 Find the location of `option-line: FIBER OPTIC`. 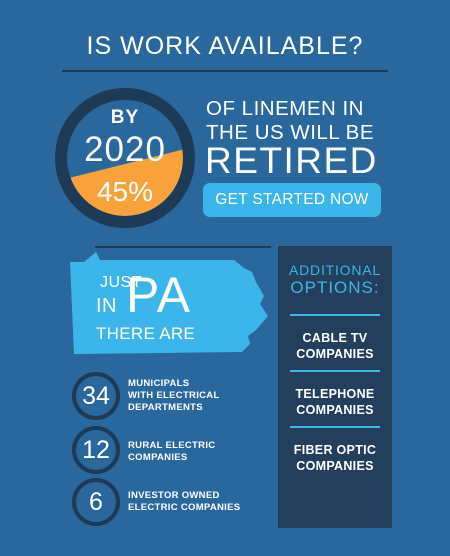

option-line: FIBER OPTIC is located at coordinates (335, 450).